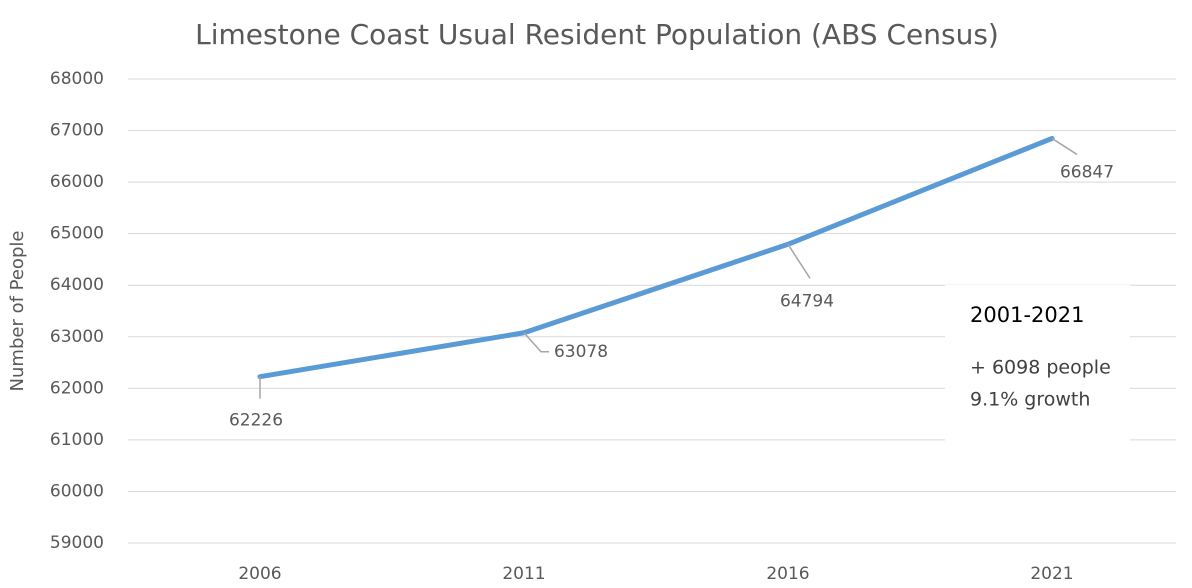  I want to click on x-tick-label: 2016, so click(787, 574).